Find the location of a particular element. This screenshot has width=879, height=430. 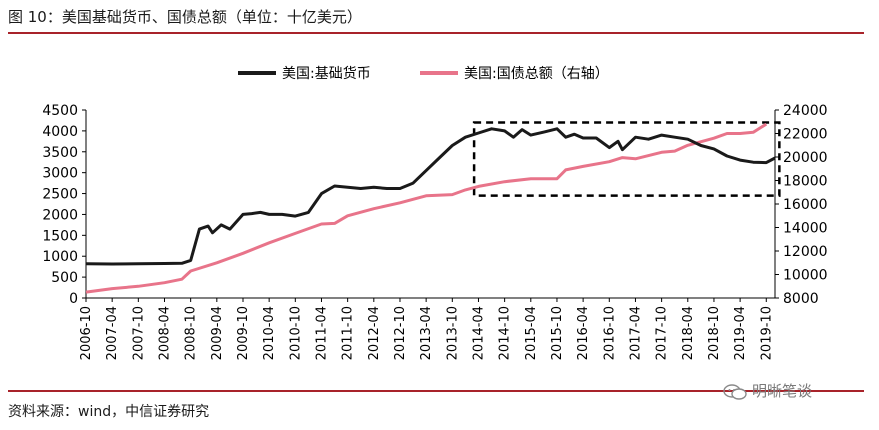

x-tick-label: 2011-04 is located at coordinates (321, 333).